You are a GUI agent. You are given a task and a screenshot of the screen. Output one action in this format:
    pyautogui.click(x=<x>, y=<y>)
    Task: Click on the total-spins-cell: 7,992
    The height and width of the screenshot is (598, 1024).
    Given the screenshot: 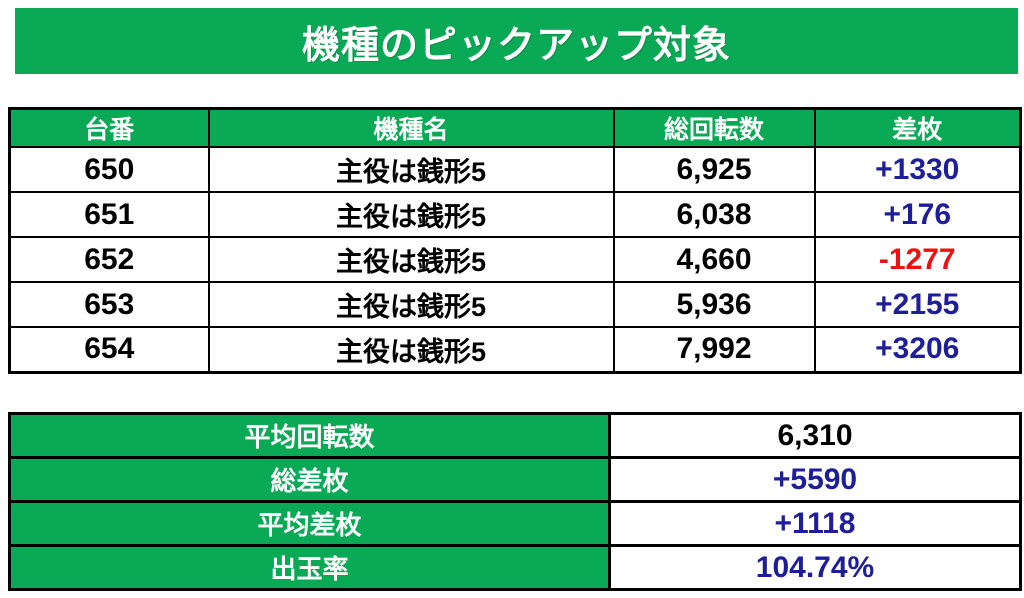 What is the action you would take?
    pyautogui.click(x=714, y=349)
    